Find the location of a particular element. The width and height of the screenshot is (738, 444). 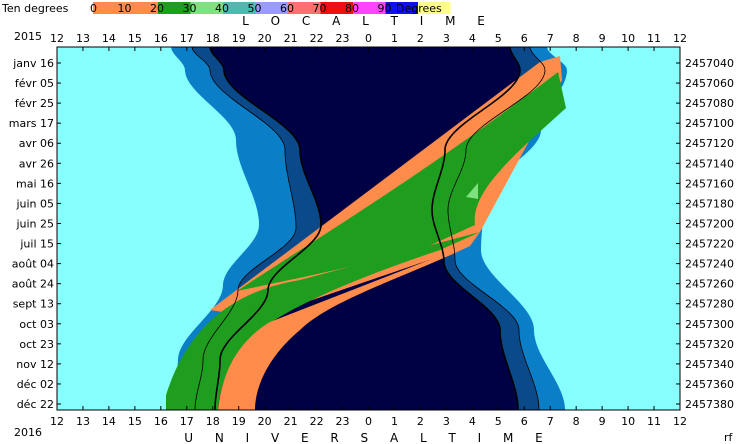

legend-title-ten-degrees: Ten degrees is located at coordinates (35, 8).